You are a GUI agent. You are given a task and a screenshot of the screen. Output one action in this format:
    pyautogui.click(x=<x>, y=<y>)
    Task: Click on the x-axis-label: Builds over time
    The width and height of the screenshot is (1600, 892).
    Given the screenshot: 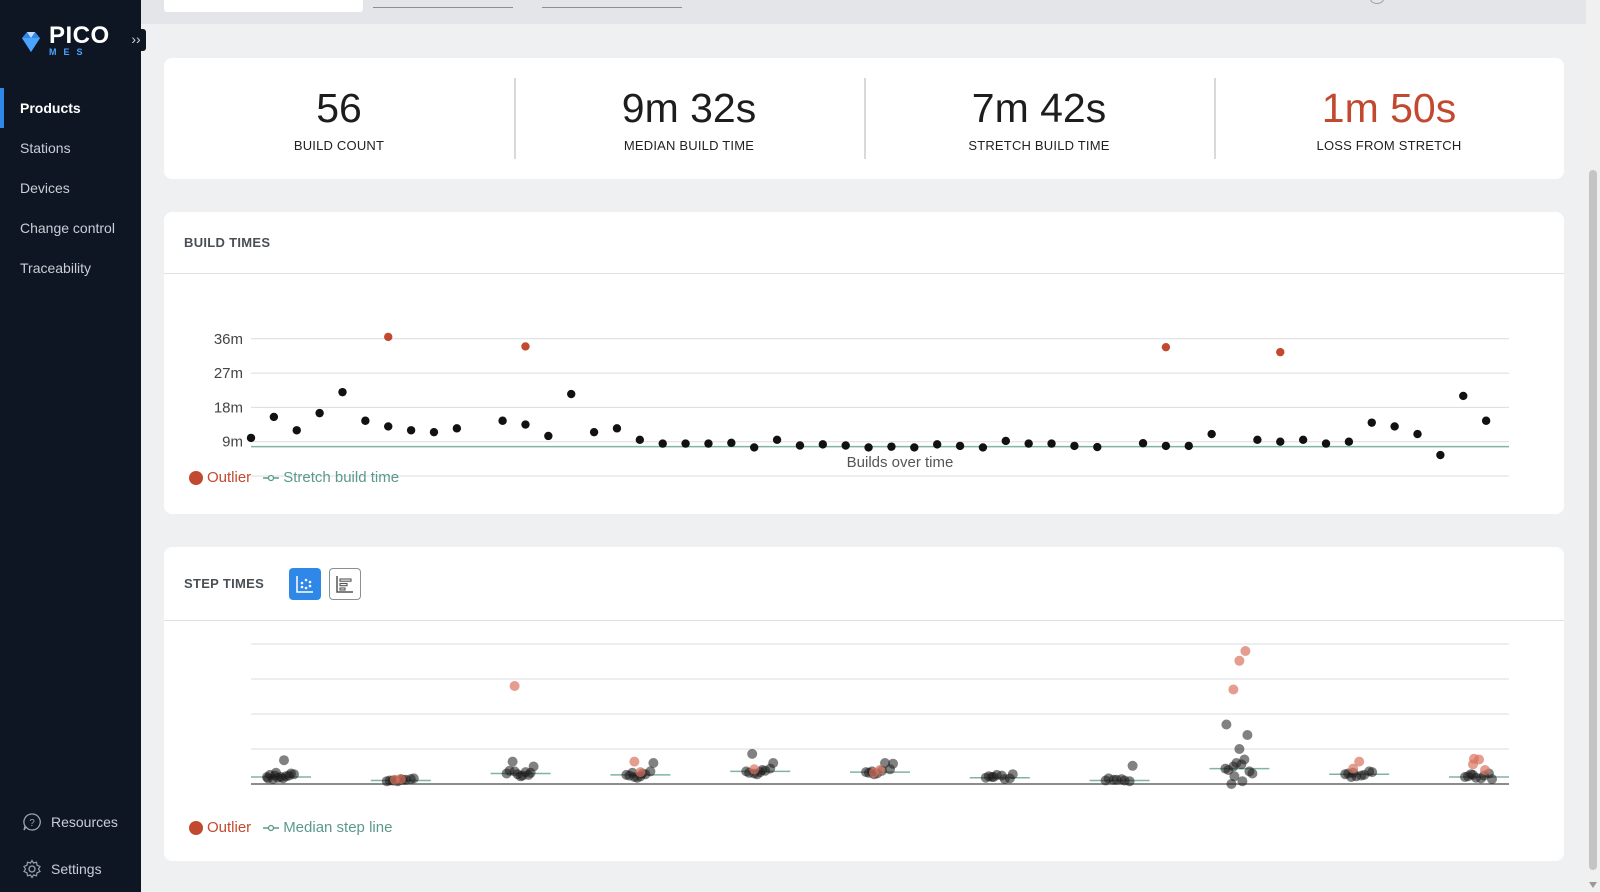 What is the action you would take?
    pyautogui.click(x=900, y=462)
    